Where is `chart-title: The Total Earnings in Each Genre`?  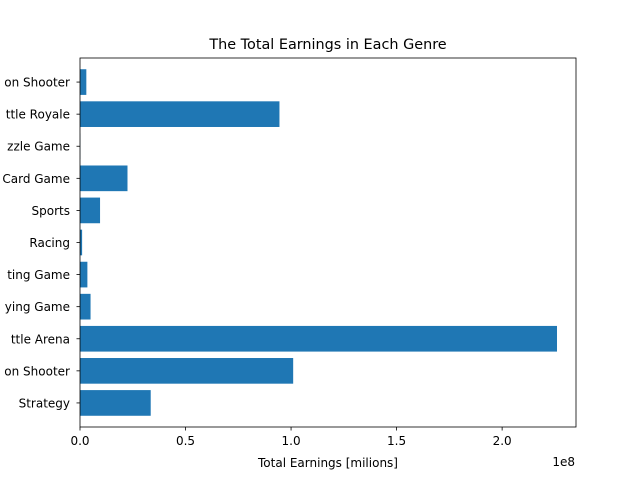
chart-title: The Total Earnings in Each Genre is located at coordinates (327, 45).